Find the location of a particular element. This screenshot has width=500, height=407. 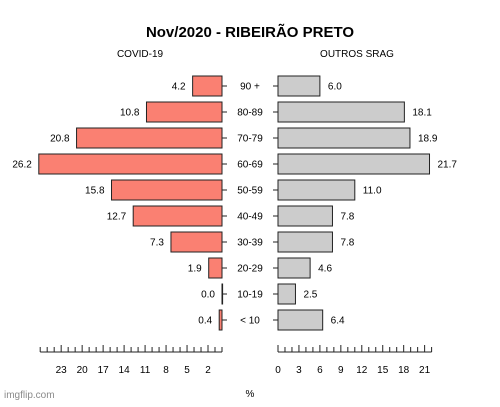

left-tick-label: 17 is located at coordinates (104, 370).